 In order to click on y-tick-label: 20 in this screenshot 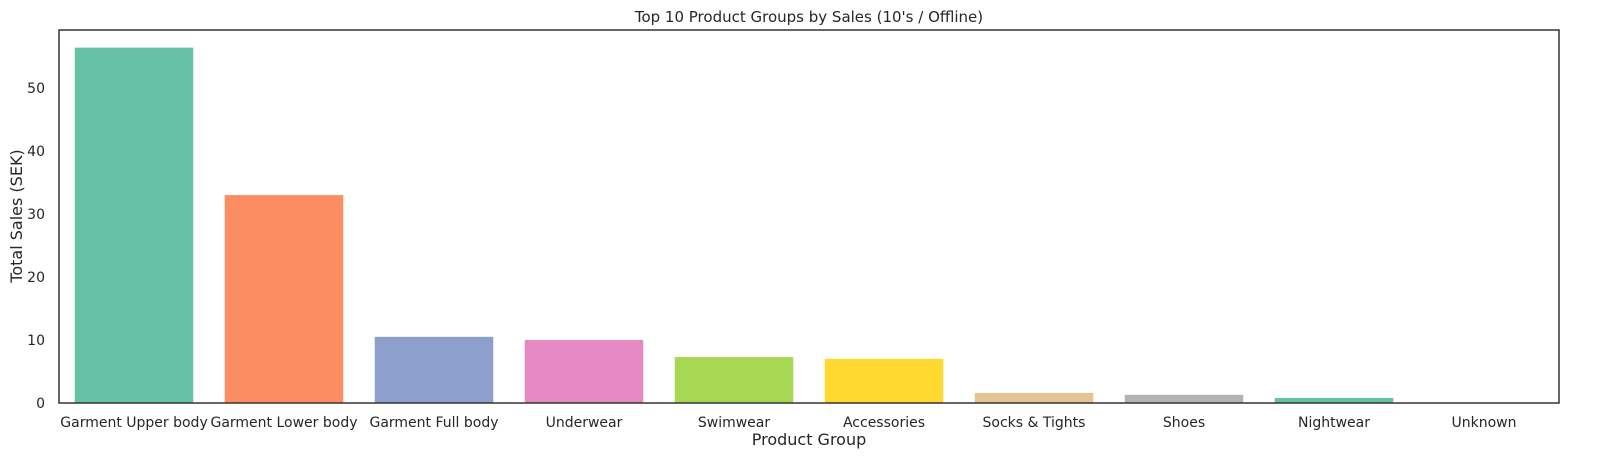, I will do `click(36, 278)`.